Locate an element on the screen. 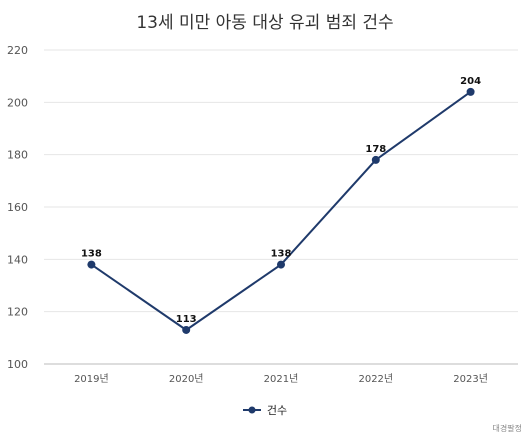  y-tick-label: 120 is located at coordinates (17, 312).